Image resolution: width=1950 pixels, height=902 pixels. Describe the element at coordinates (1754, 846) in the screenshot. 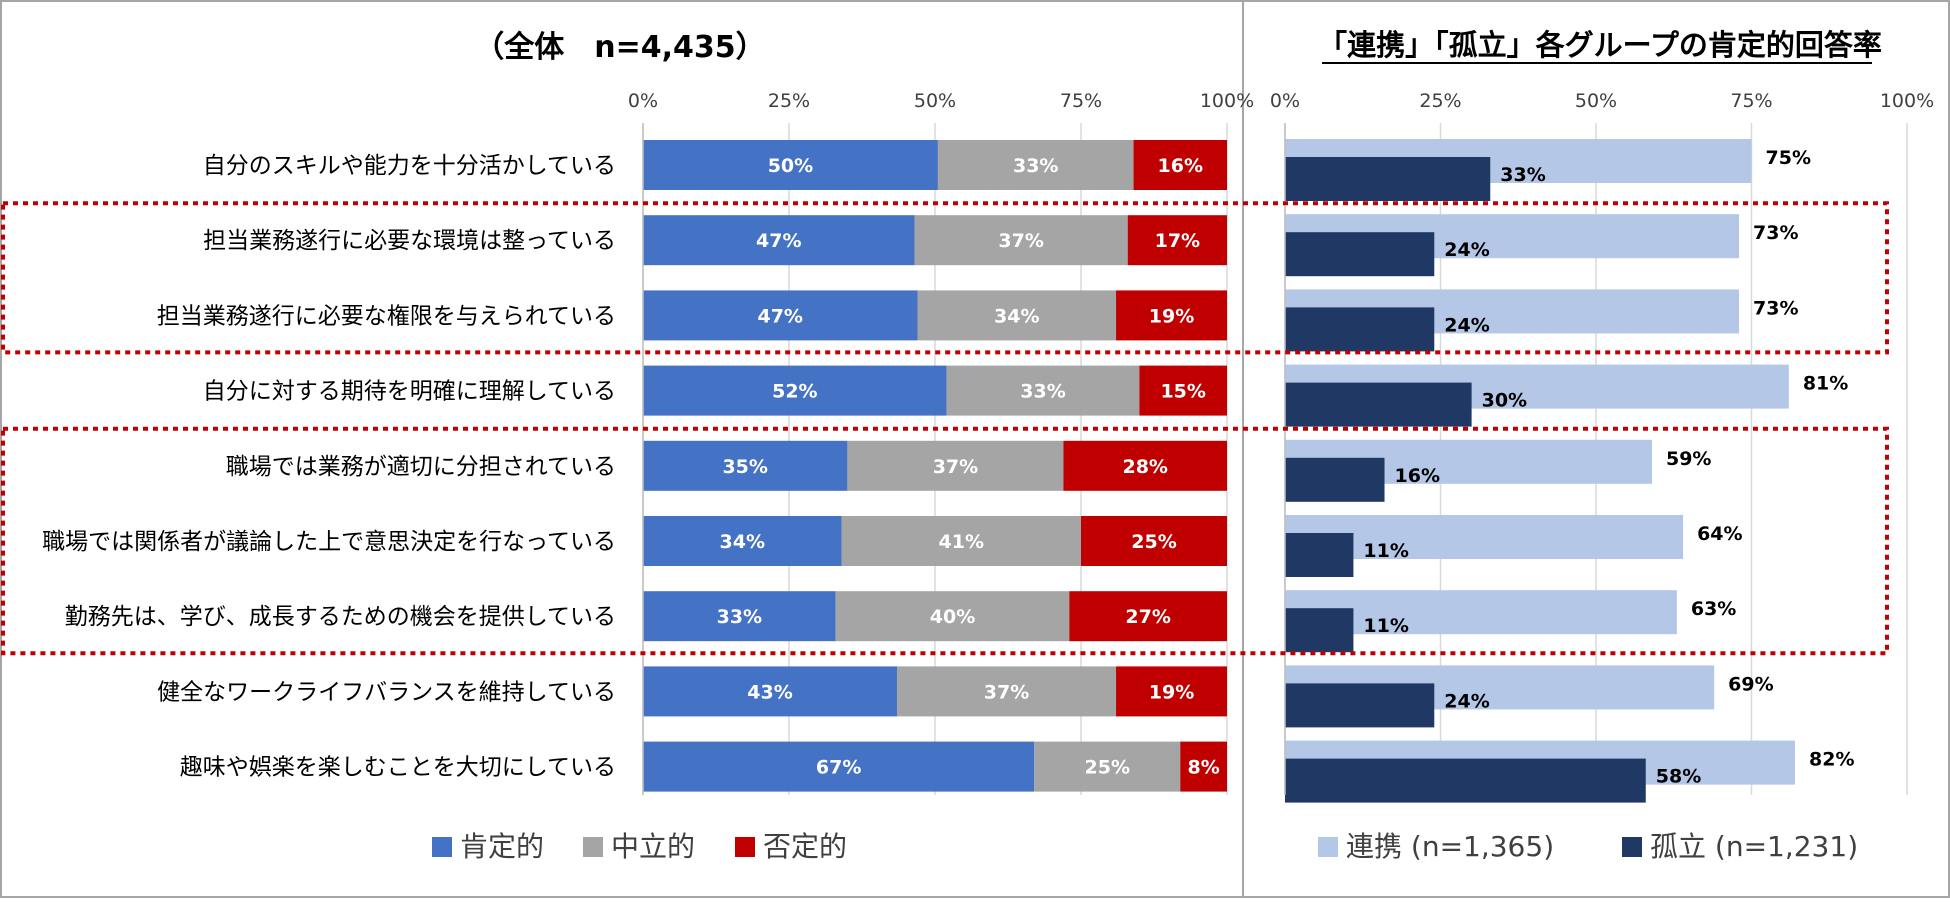

I see `legend-label: 孤立 (n=1,231)` at that location.